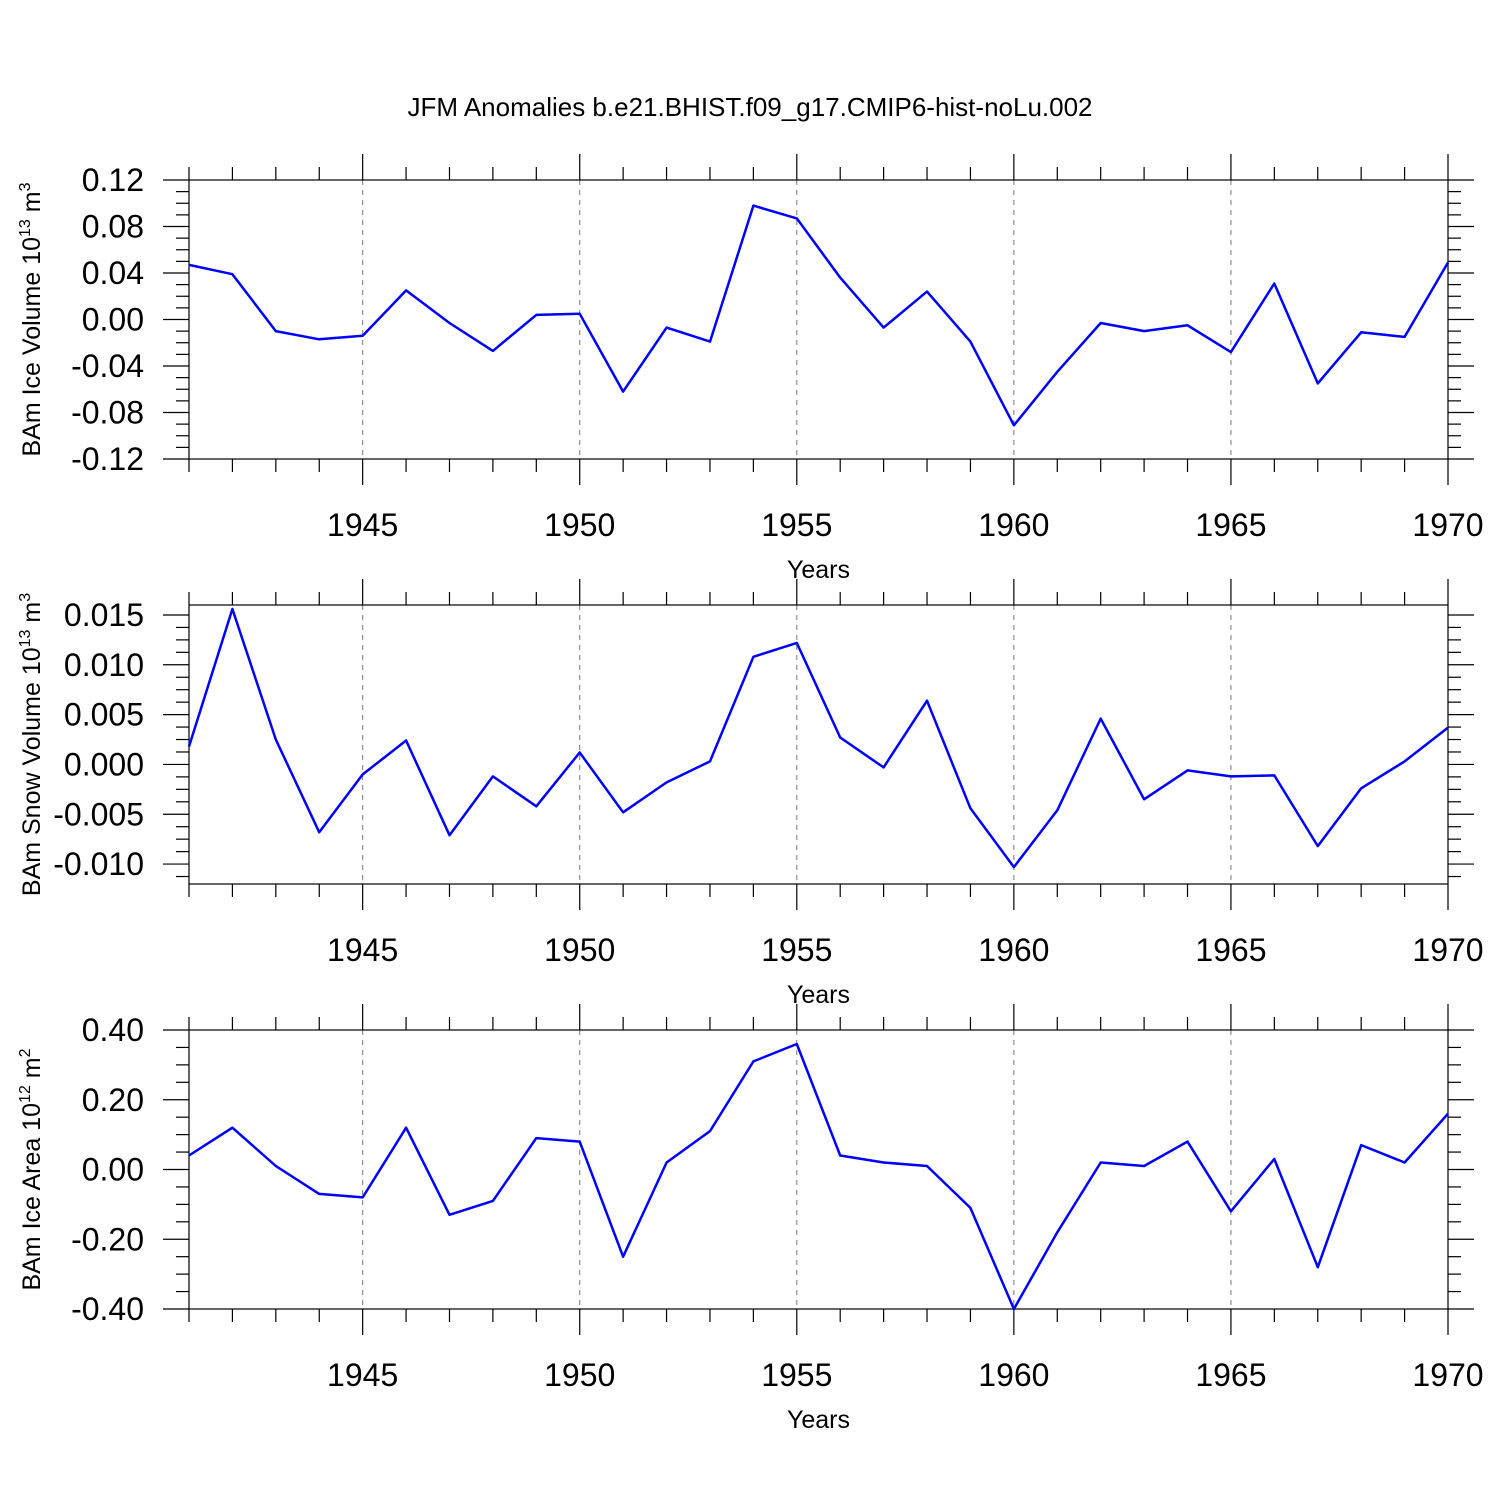 The image size is (1500, 1500). Describe the element at coordinates (113, 1030) in the screenshot. I see `y-tick-label: 0.40` at that location.